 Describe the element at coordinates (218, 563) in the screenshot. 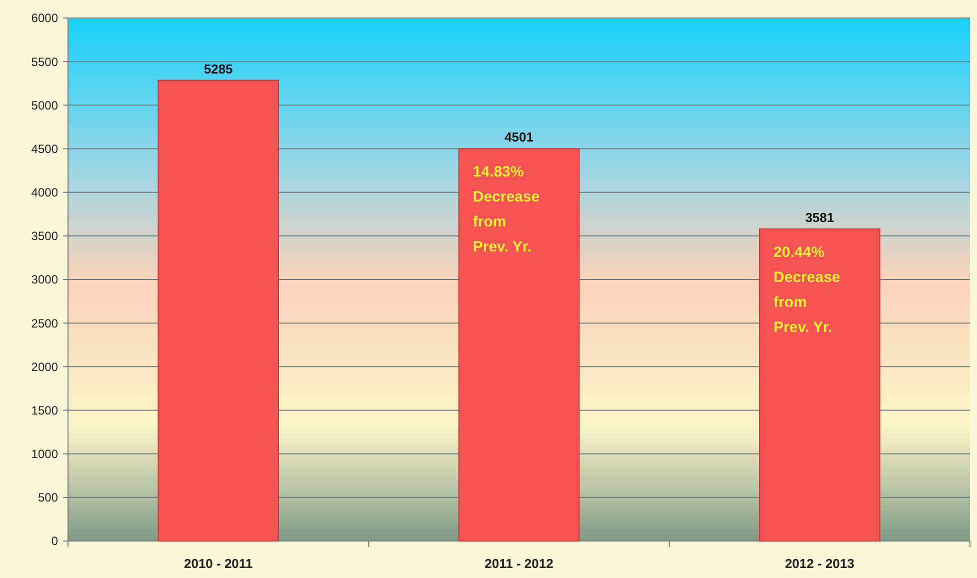

I see `x-tick-label: 2010 - 2011` at that location.